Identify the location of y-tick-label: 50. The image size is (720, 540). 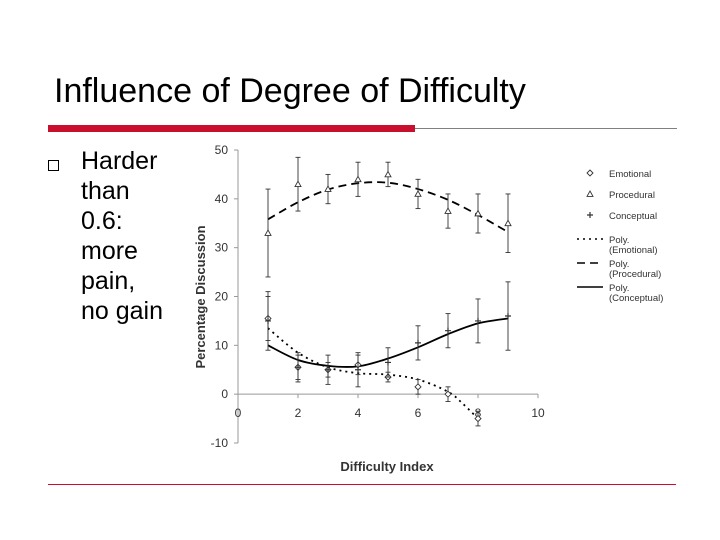
(222, 150).